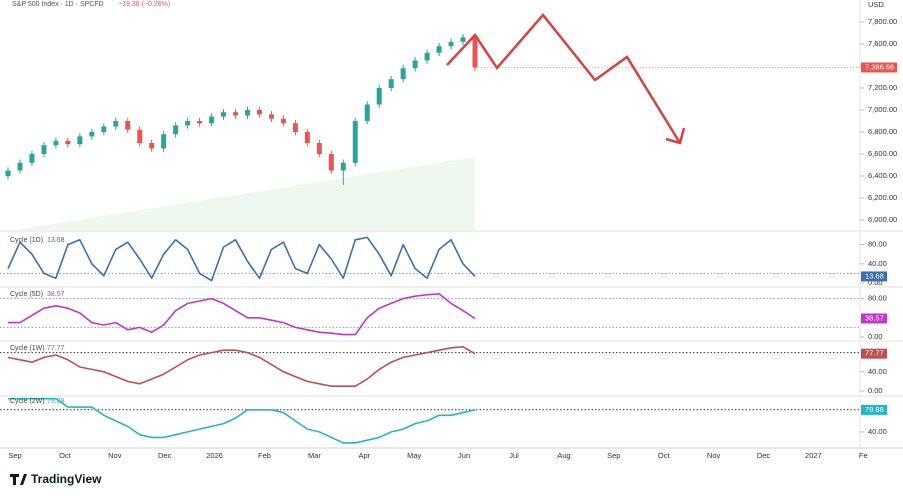 This screenshot has width=903, height=499. What do you see at coordinates (26, 240) in the screenshot?
I see `pane-title: Cycle (1D)` at bounding box center [26, 240].